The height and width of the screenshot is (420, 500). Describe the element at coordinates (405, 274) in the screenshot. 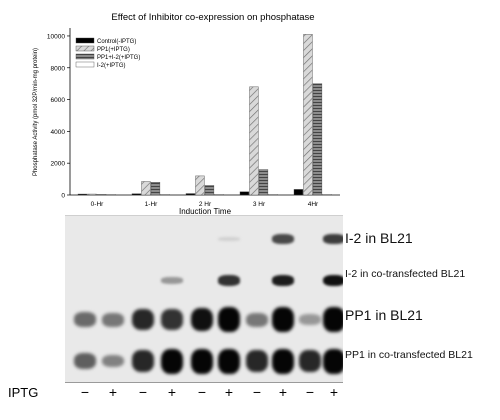

I see `blot-label: I-2 in co-transfected BL21` at that location.